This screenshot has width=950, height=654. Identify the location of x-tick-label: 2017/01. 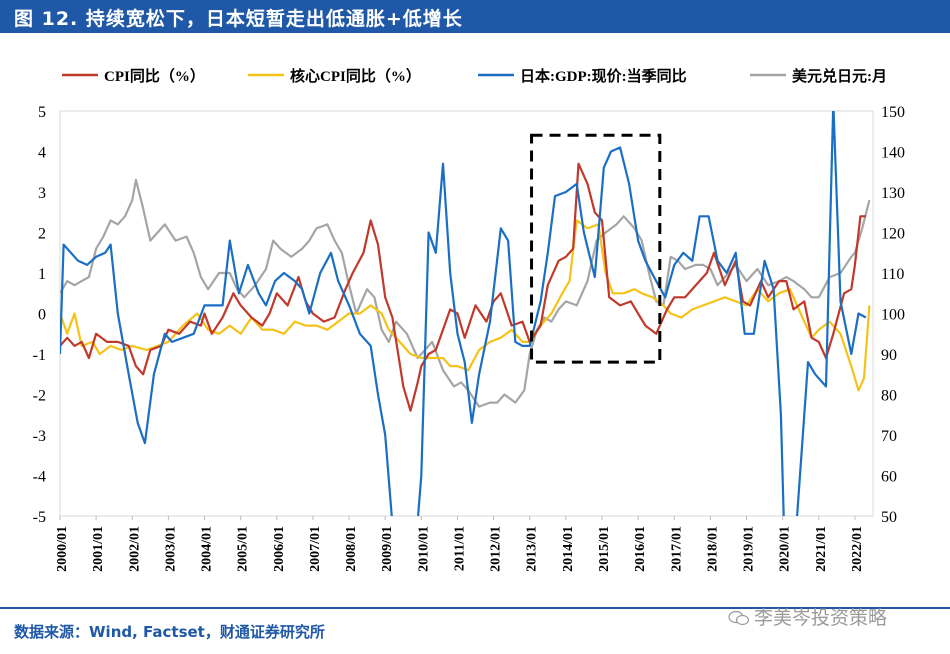
(676, 549).